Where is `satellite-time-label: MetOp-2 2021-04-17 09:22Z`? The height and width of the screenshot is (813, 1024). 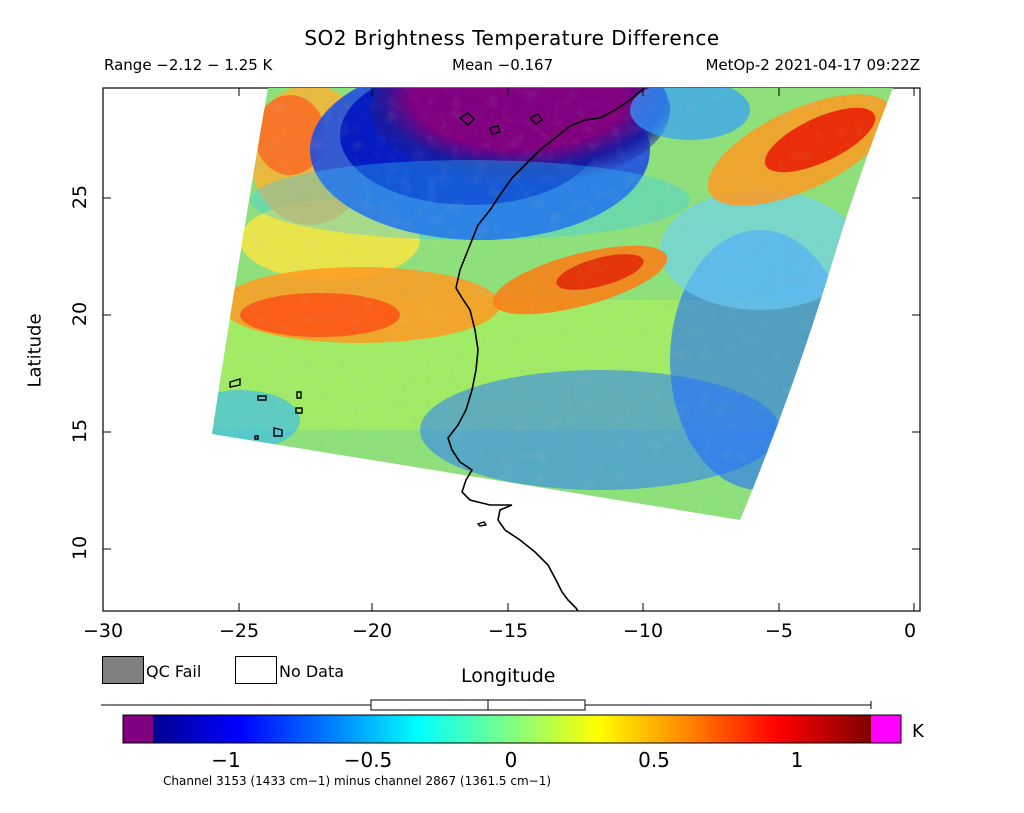
satellite-time-label: MetOp-2 2021-04-17 09:22Z is located at coordinates (812, 65).